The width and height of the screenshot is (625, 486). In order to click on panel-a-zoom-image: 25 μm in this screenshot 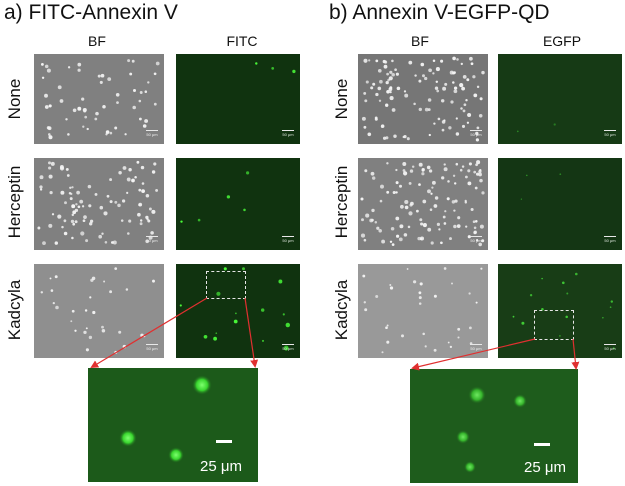, I will do `click(173, 425)`.